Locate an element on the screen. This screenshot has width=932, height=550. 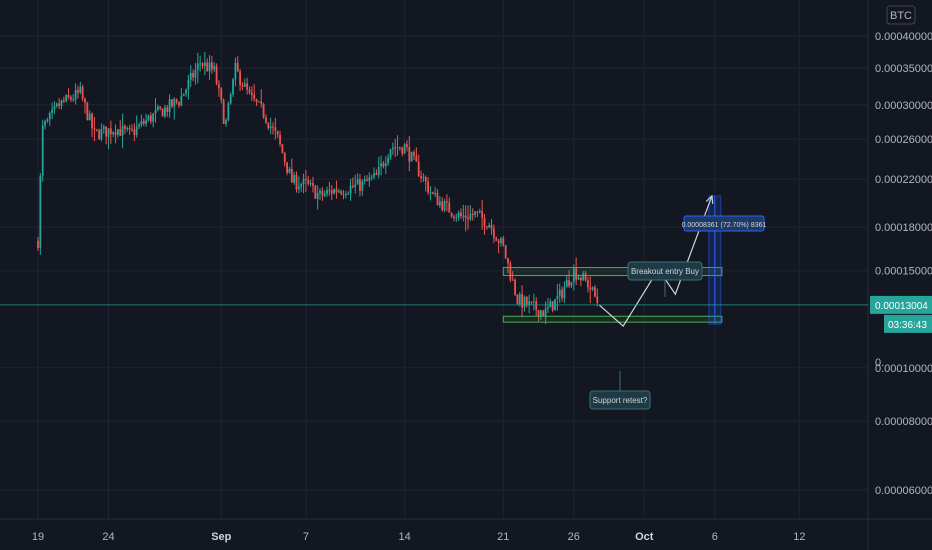
time-tick-label: 19 is located at coordinates (38, 537).